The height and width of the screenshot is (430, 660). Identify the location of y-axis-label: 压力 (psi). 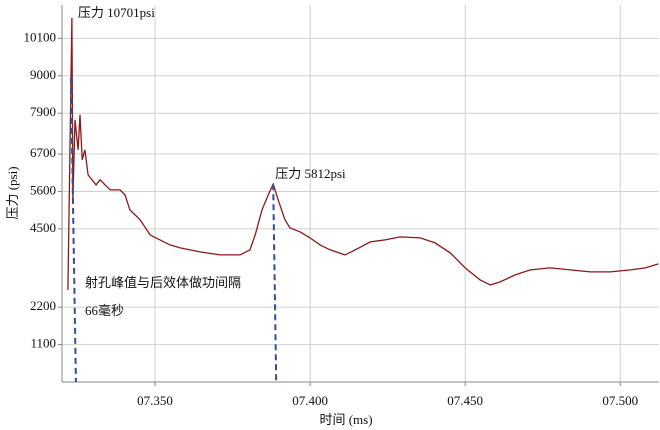
(12, 192).